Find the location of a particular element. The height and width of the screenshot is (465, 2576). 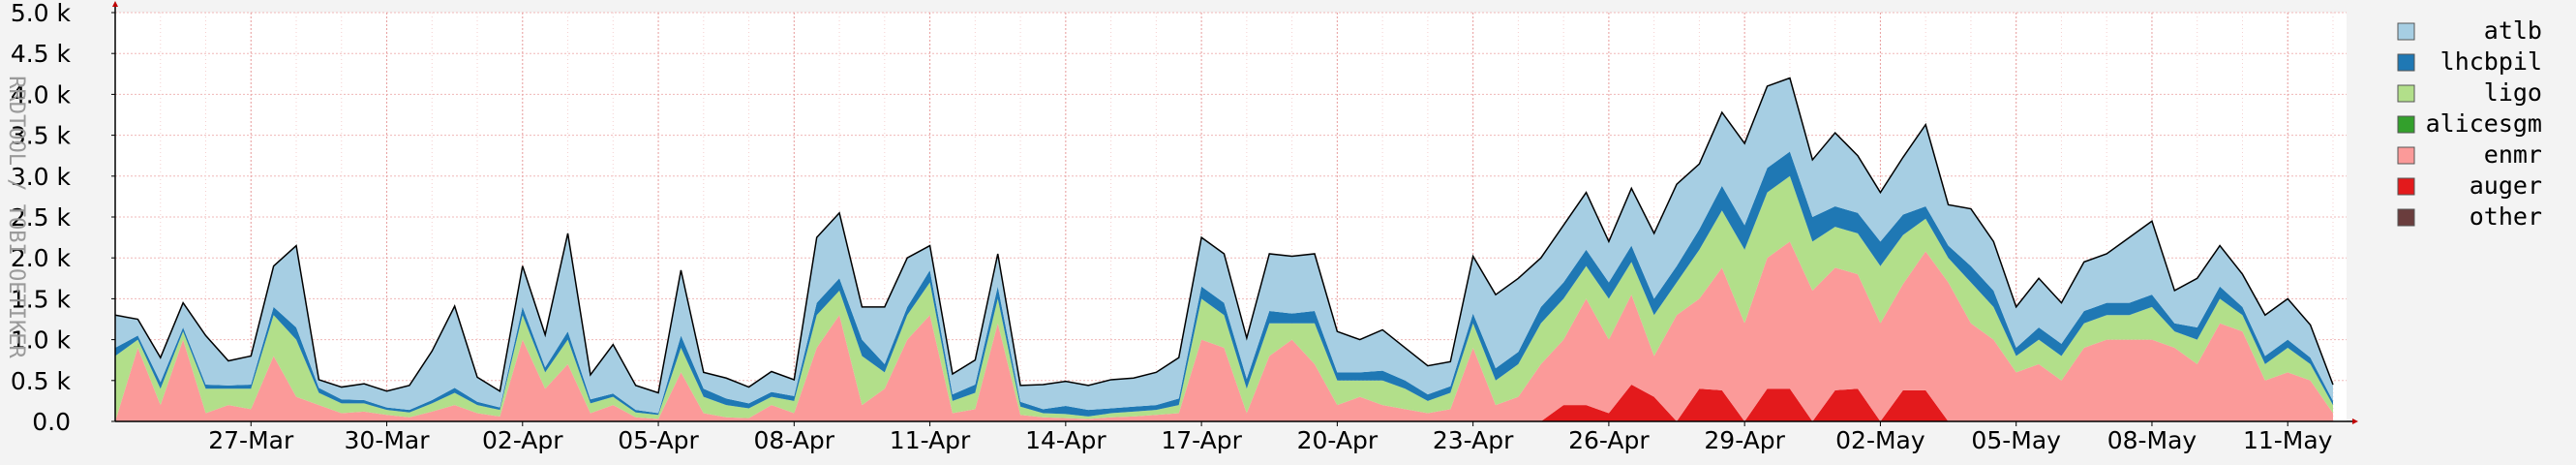

legend-swatch-lhcbpil is located at coordinates (2406, 62).